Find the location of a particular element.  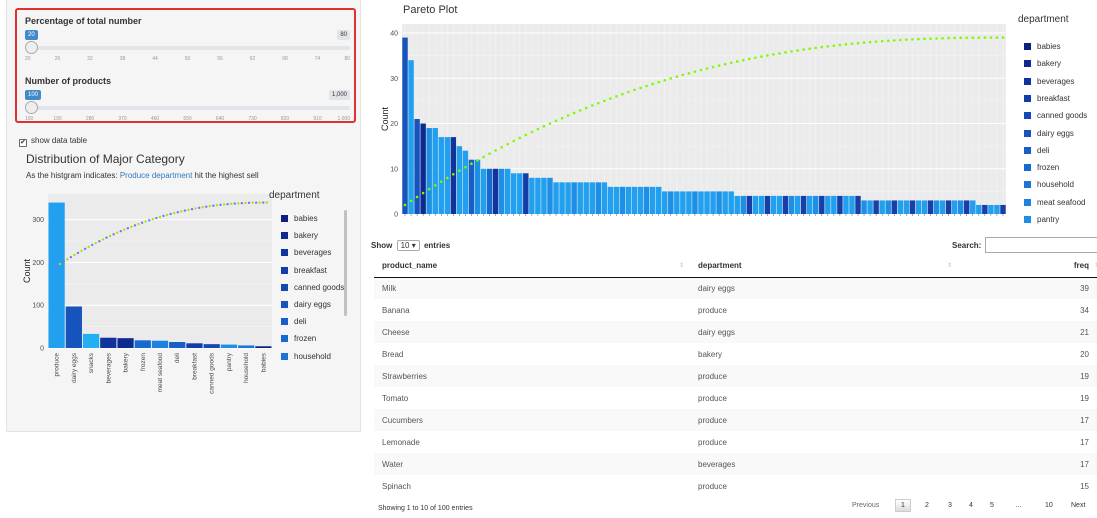

legend-label: meat seafood is located at coordinates (1061, 202).